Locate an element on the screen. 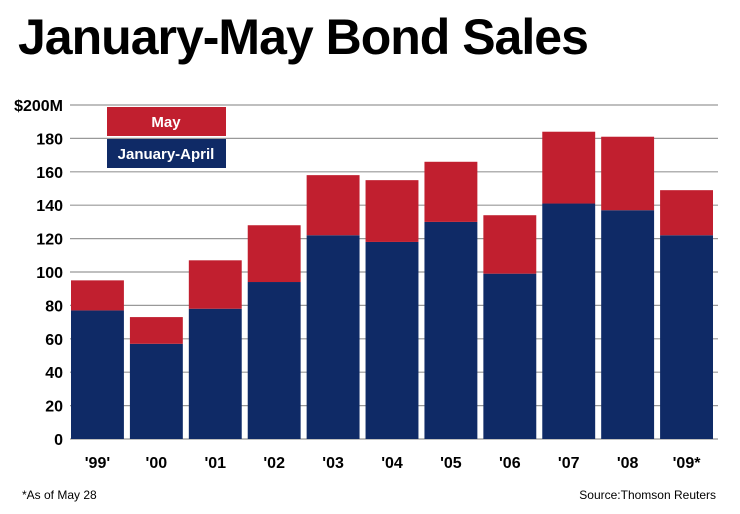 This screenshot has width=740, height=514. y-tick-label: 160 is located at coordinates (49, 173).